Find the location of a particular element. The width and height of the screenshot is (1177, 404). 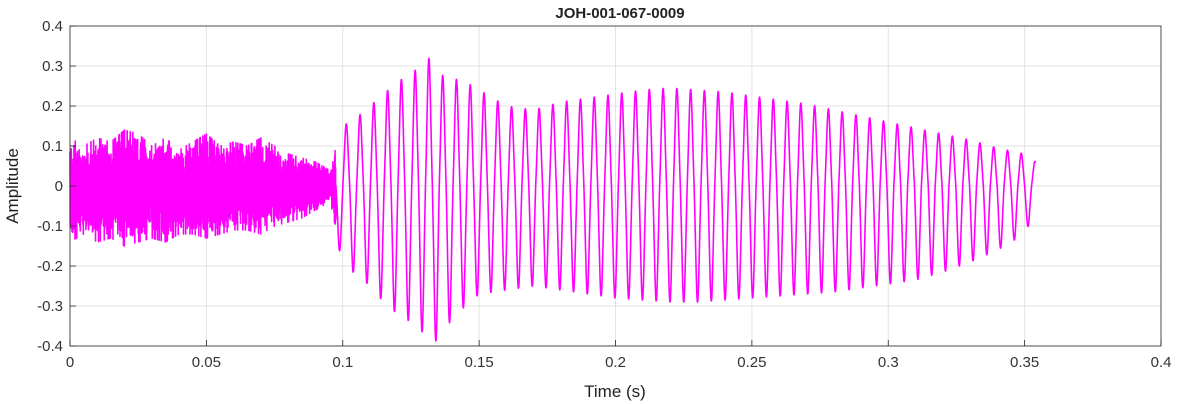

x-tick-label: 0.2 is located at coordinates (615, 362).